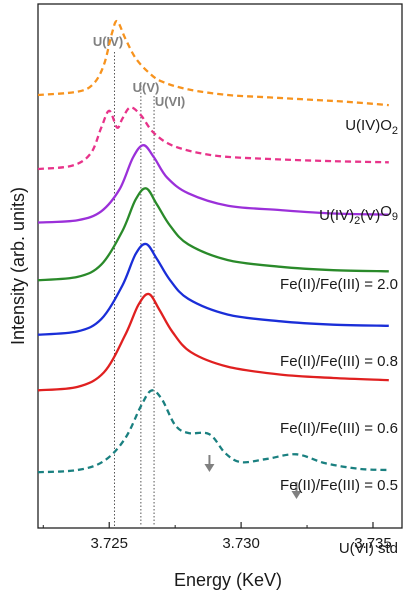 This screenshot has width=404, height=591. I want to click on x-tick-label: 3.735, so click(373, 543).